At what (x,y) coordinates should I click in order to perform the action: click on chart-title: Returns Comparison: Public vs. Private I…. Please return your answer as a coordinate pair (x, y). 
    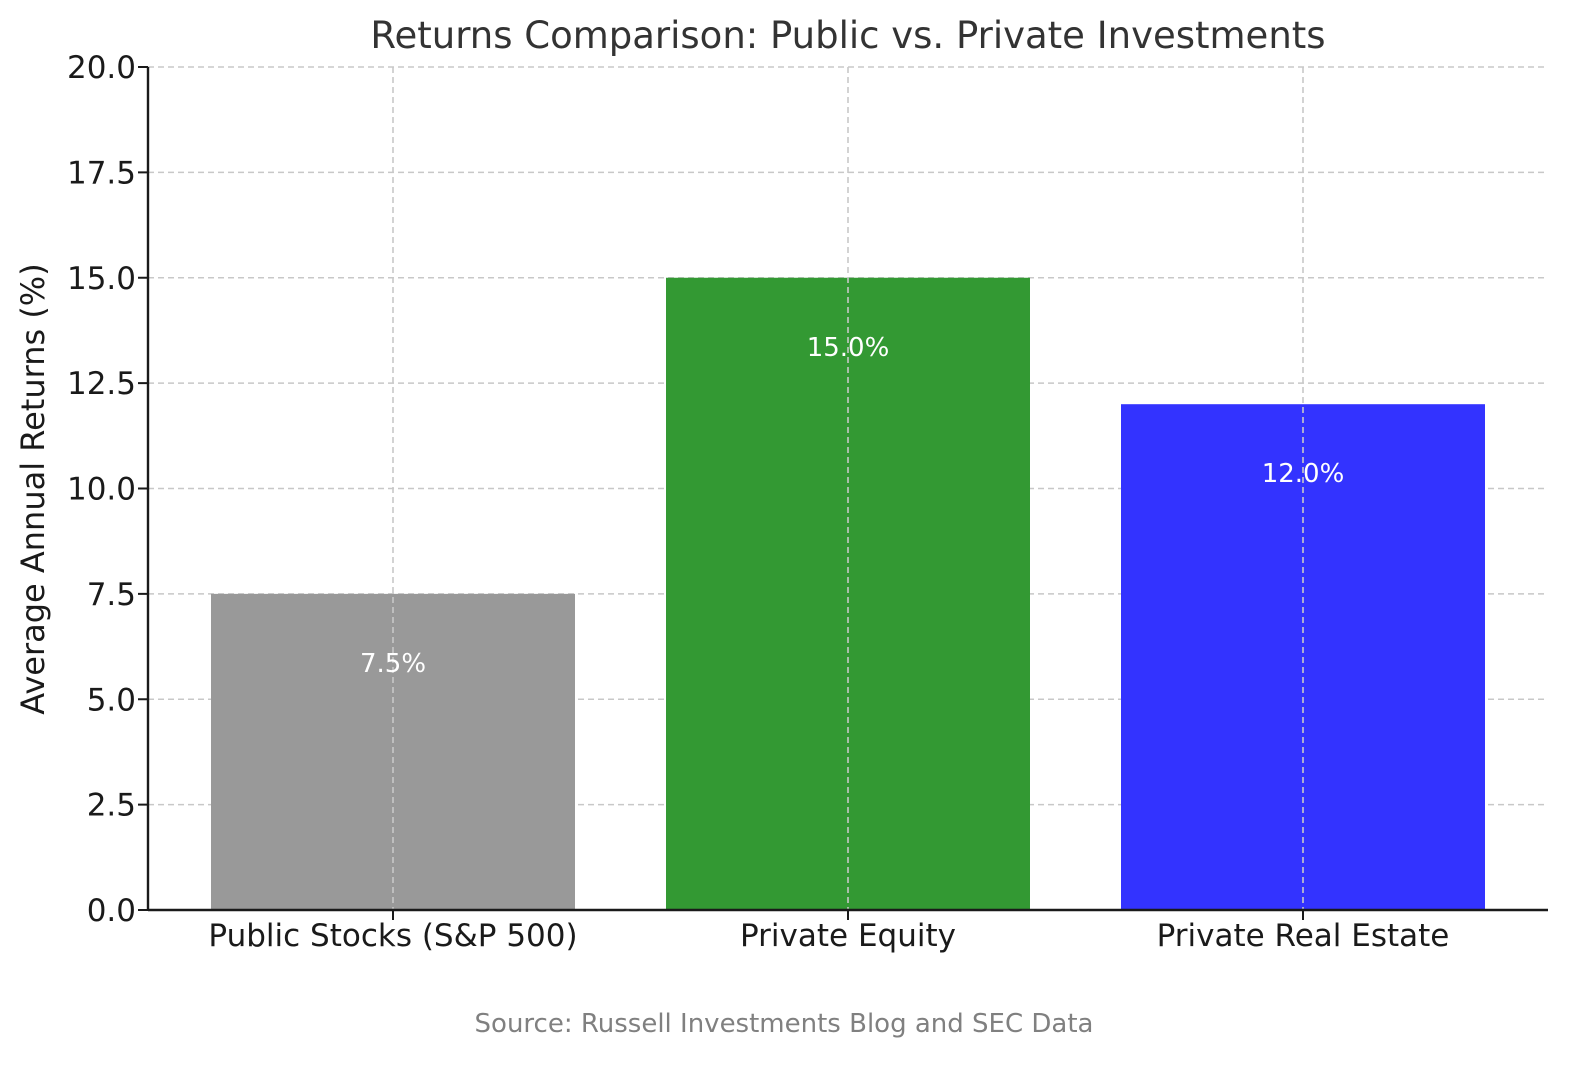
    Looking at the image, I should click on (847, 35).